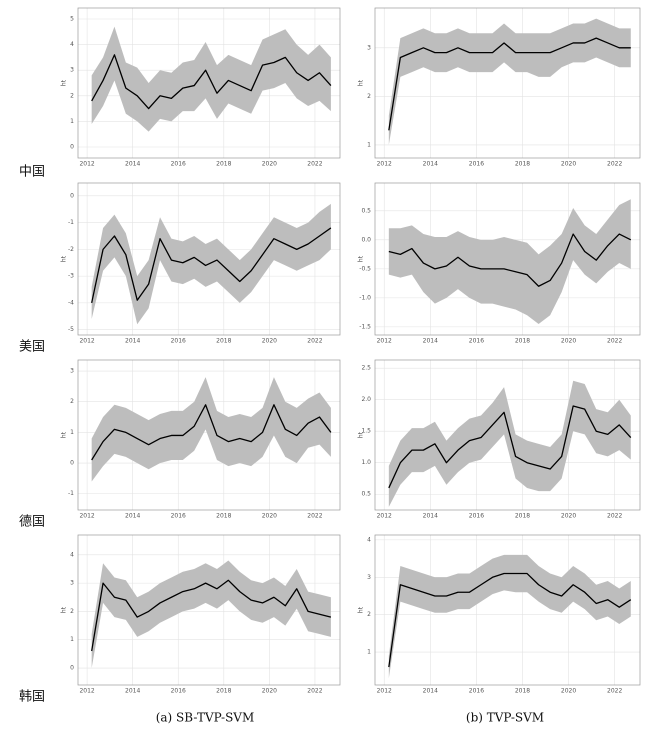  Describe the element at coordinates (71, 302) in the screenshot. I see `y-tick-label: -4` at that location.